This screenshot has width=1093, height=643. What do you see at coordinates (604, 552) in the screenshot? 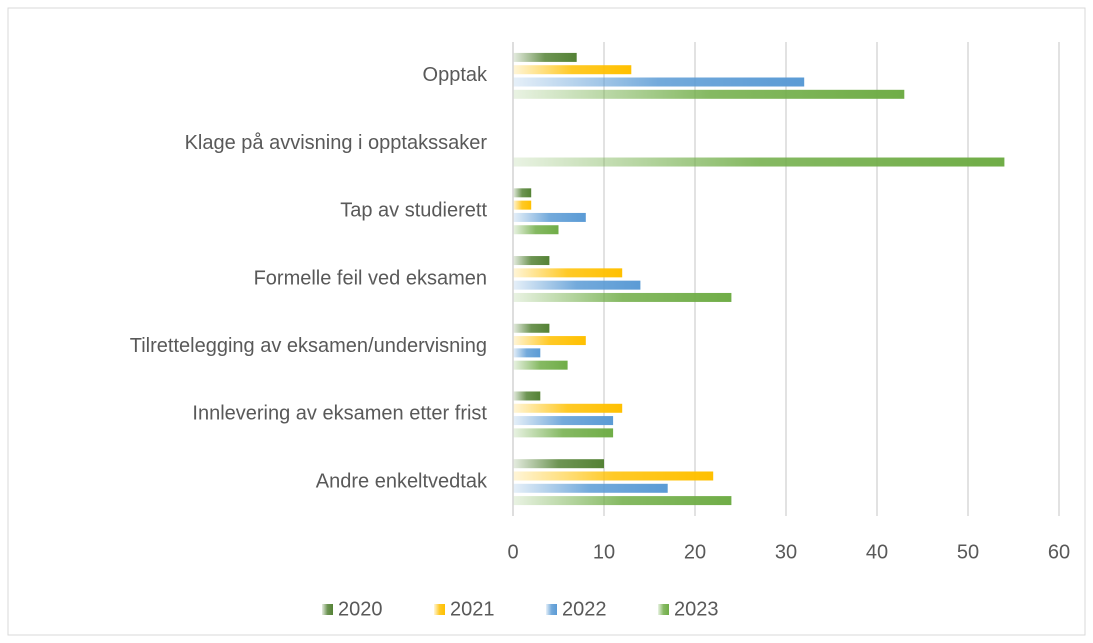
I see `x-tick-label: 10` at bounding box center [604, 552].